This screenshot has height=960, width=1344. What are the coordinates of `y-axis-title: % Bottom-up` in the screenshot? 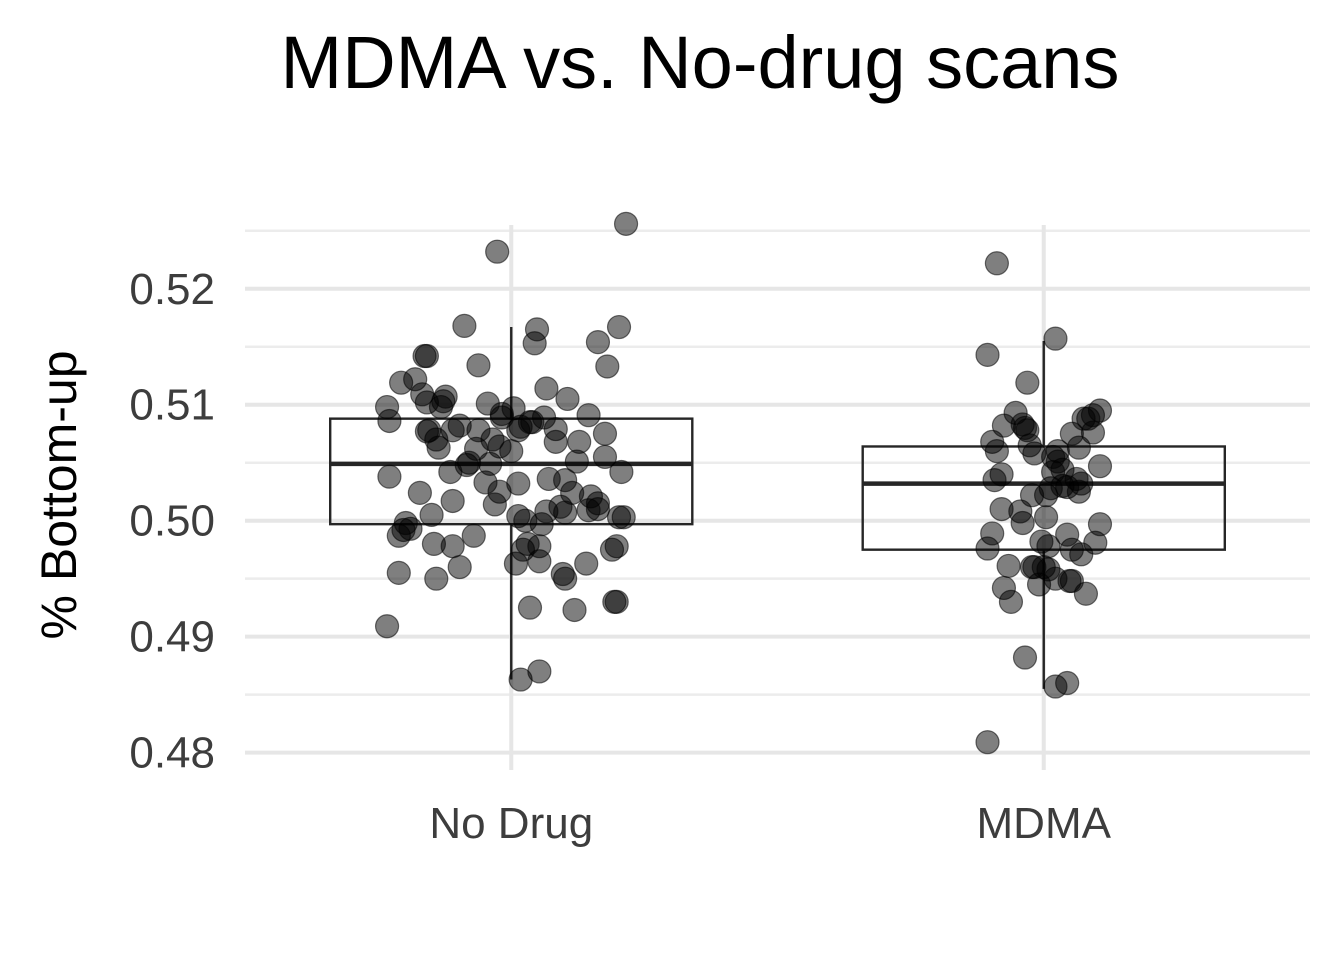 It's located at (59, 494).